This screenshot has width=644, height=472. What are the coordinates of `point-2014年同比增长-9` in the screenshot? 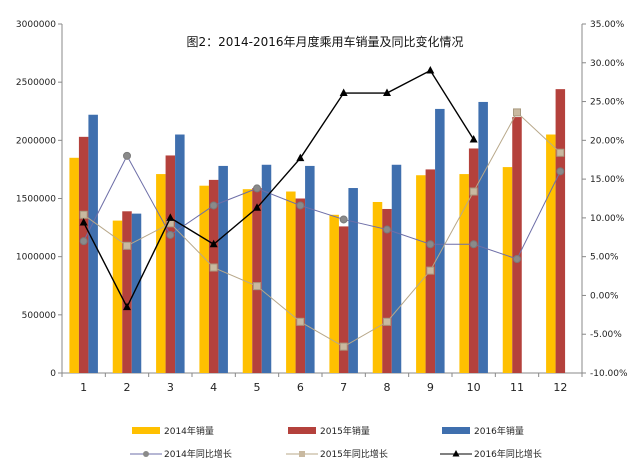 It's located at (473, 244).